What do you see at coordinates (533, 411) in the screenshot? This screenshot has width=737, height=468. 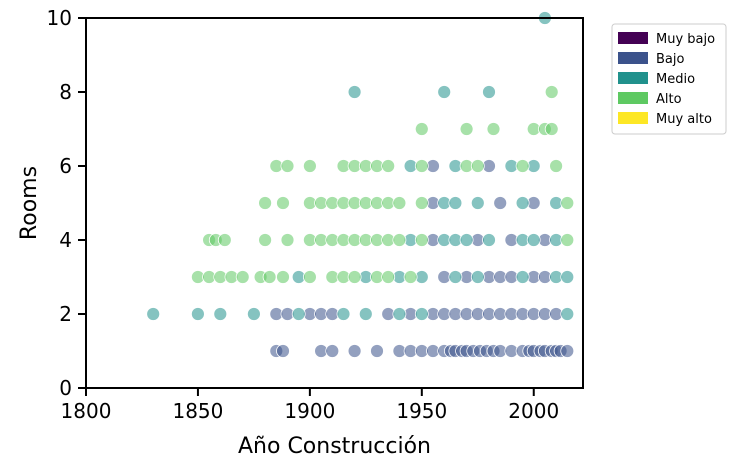 I see `x-tick-label: 2000` at bounding box center [533, 411].